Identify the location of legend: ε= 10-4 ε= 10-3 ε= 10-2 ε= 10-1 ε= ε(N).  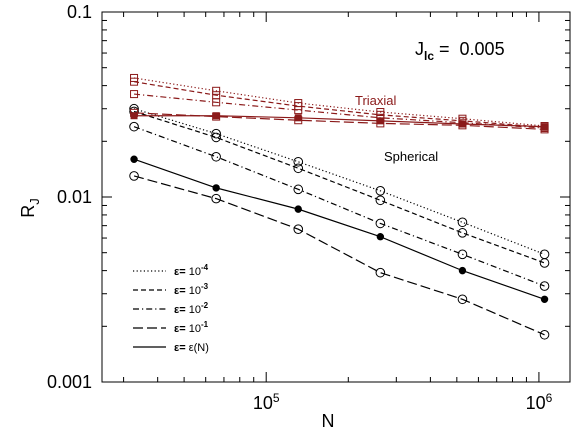
(171, 308).